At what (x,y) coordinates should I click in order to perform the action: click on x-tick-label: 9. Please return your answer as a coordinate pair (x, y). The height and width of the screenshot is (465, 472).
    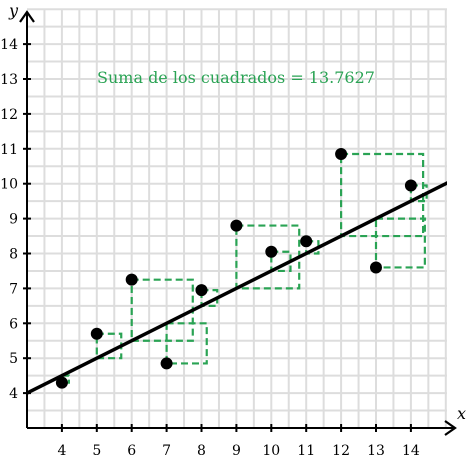
    Looking at the image, I should click on (236, 451).